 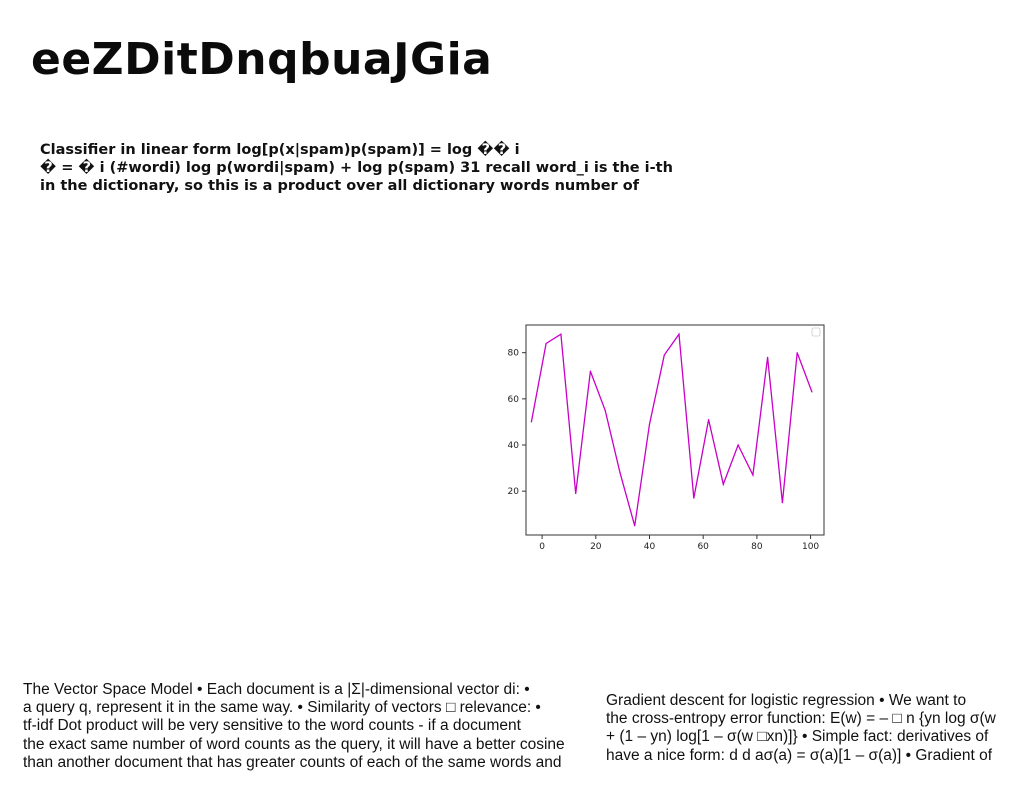 I want to click on plot-frame, so click(x=675, y=430).